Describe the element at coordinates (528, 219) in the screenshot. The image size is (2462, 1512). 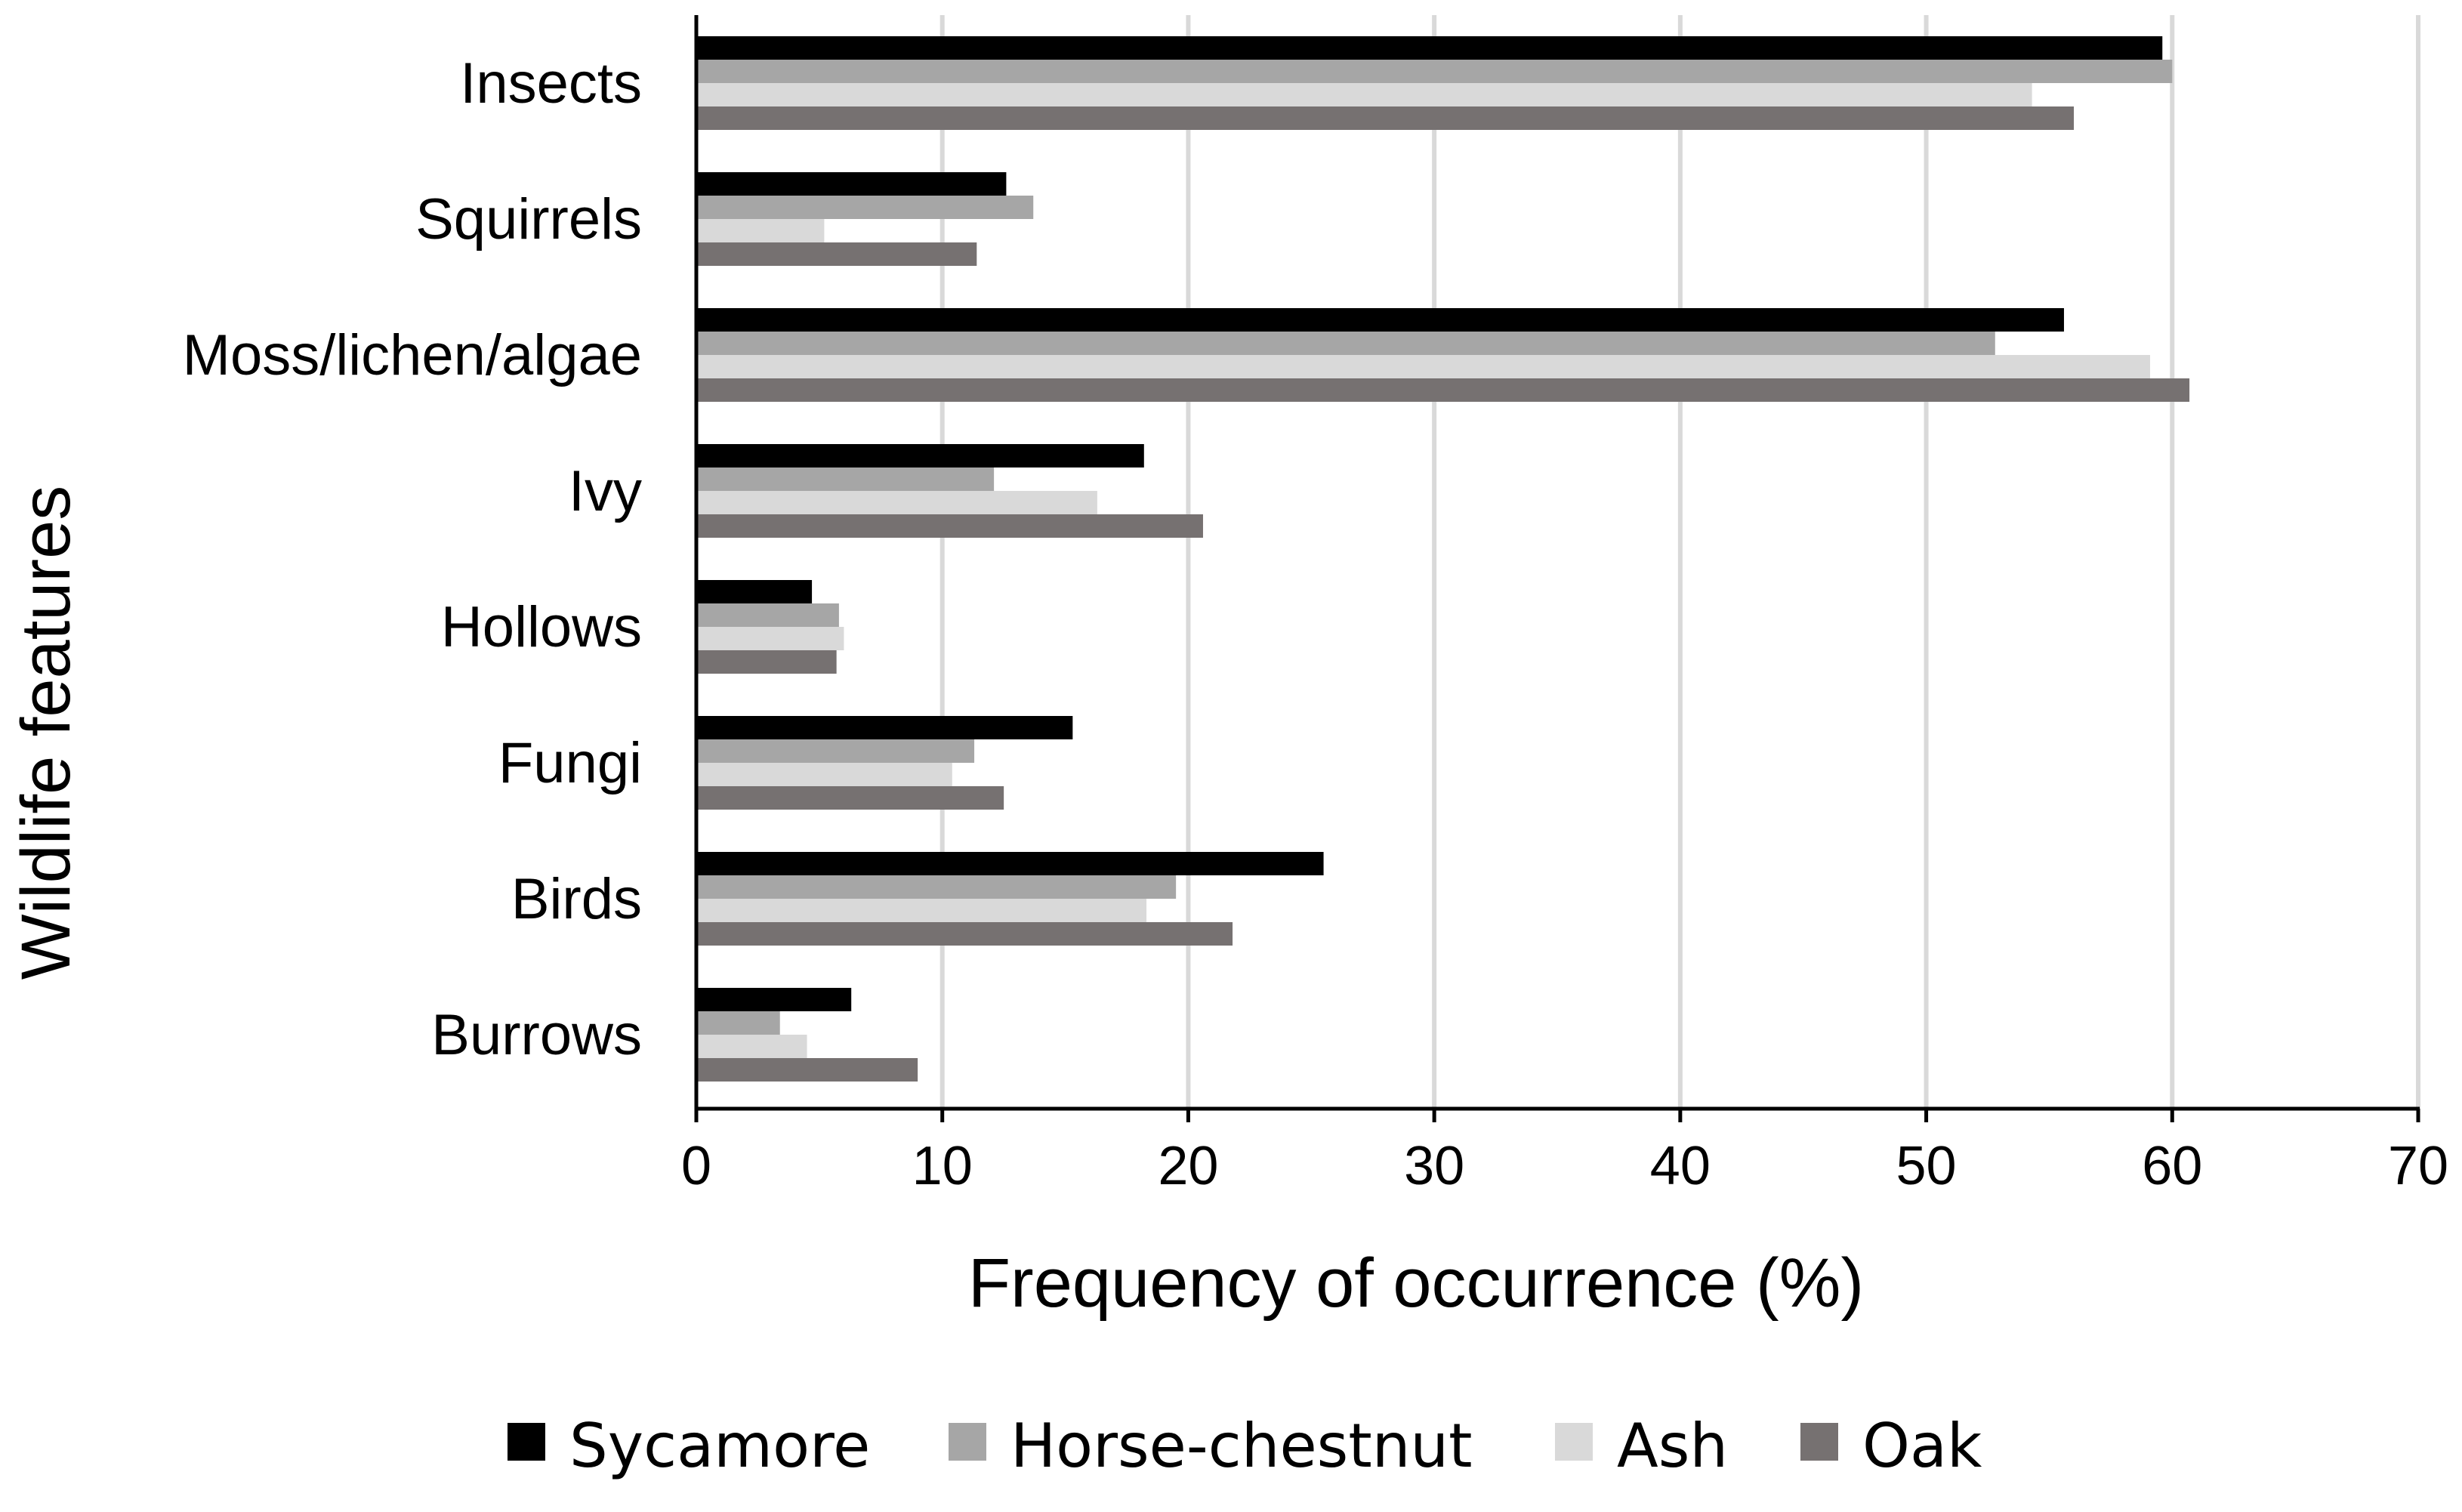
I see `y-tick-label: Squirrels` at that location.